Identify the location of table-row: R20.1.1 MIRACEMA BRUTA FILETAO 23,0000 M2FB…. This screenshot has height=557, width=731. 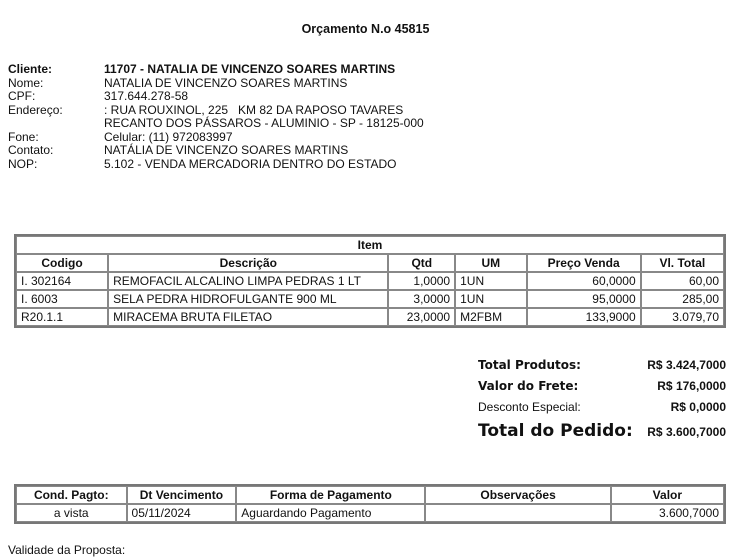
(370, 317).